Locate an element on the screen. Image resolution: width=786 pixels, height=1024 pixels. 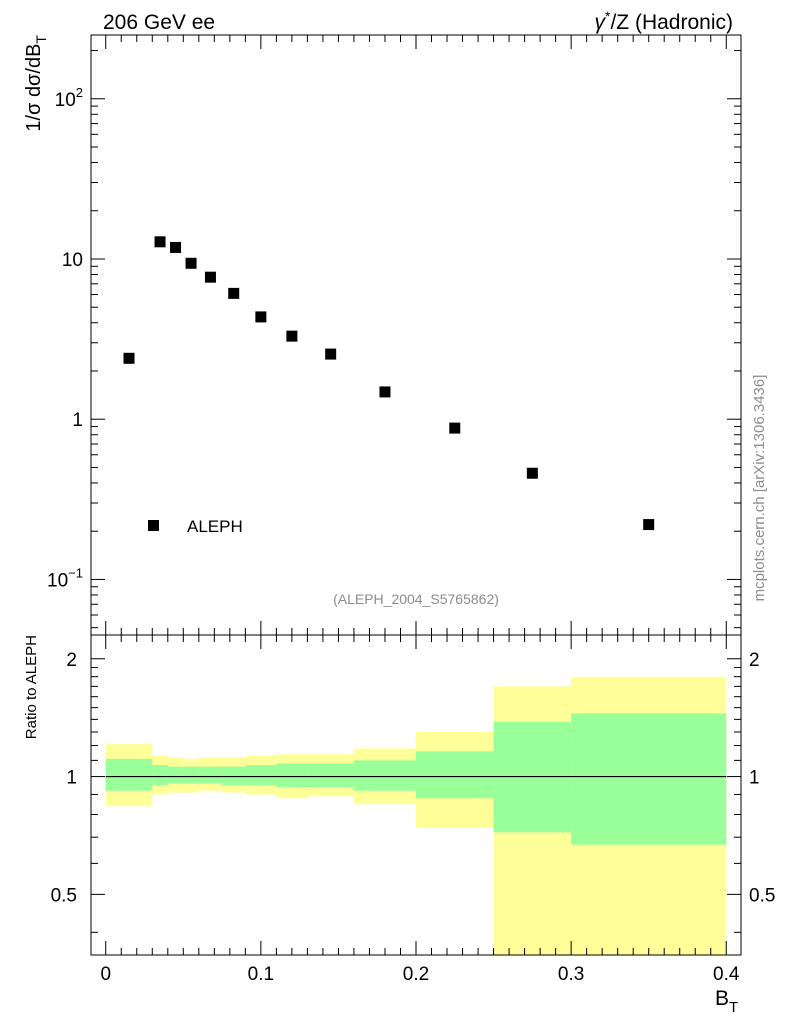
analysis-id: (ALEPH_2004_S5765862) is located at coordinates (416, 599).